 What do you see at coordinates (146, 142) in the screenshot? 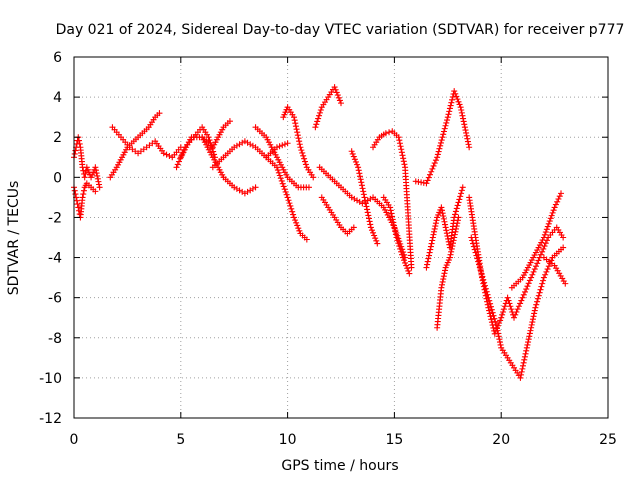
I see `series-arc-d` at bounding box center [146, 142].